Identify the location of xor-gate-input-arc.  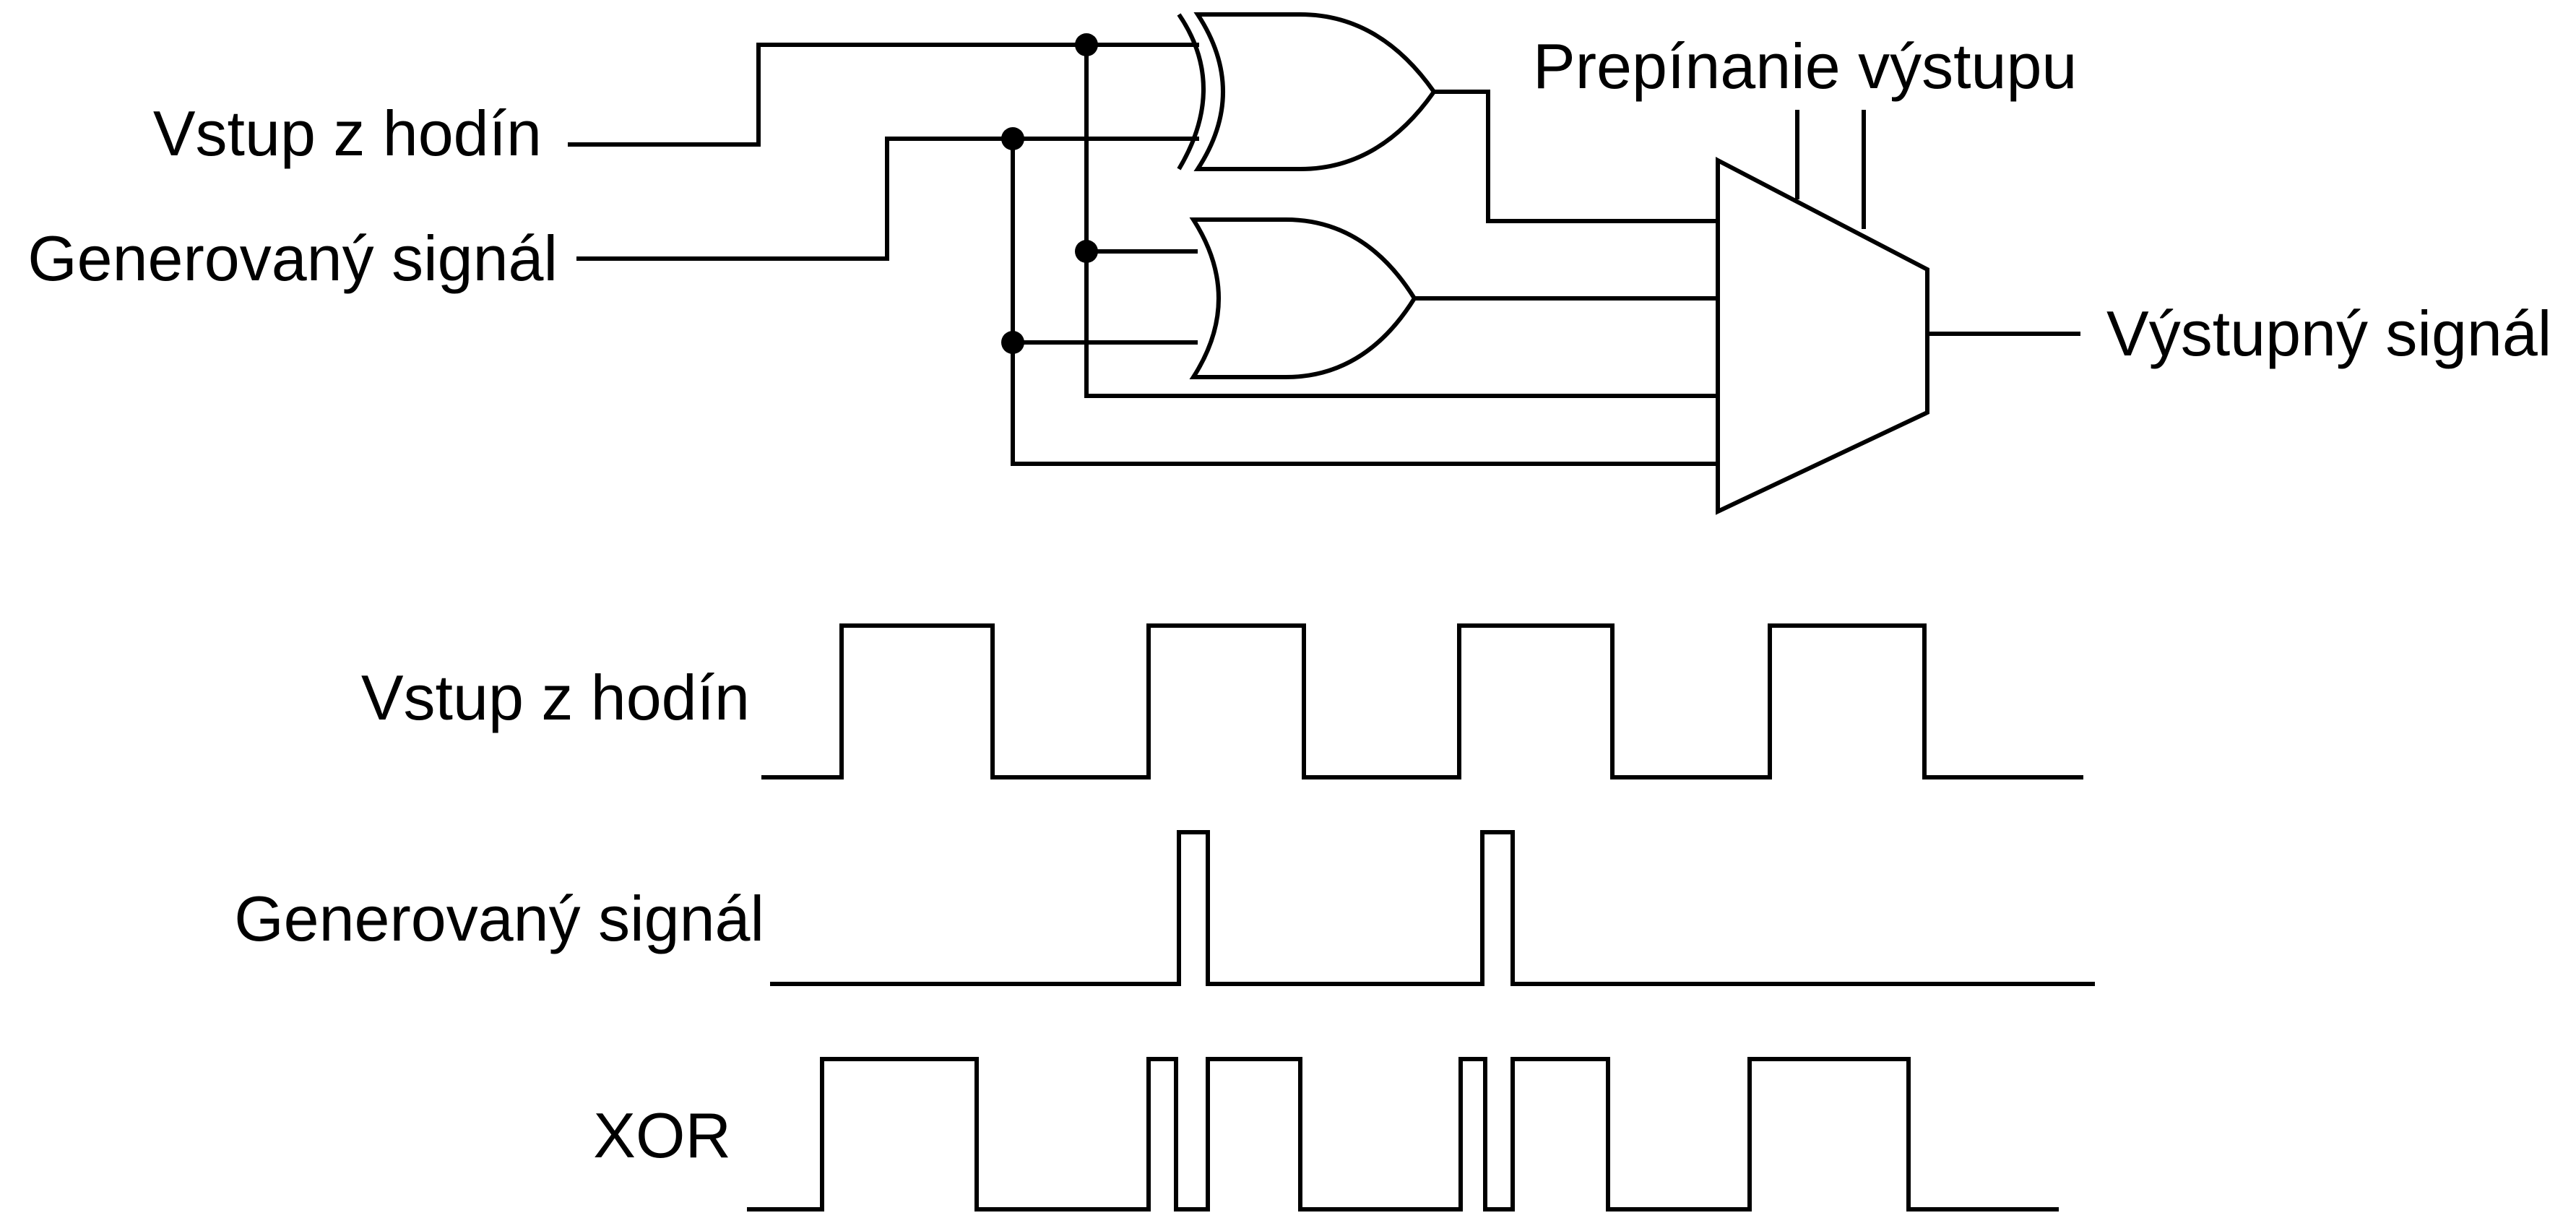
(1191, 91).